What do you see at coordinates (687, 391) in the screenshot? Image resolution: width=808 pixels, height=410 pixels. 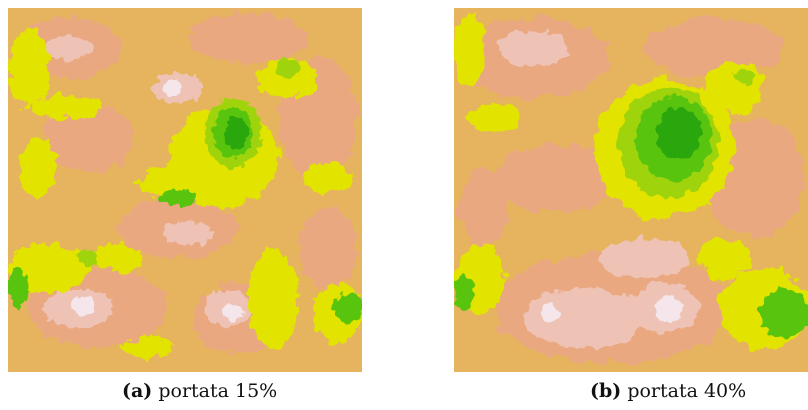 I see `caption-b-text: portata 40%` at bounding box center [687, 391].